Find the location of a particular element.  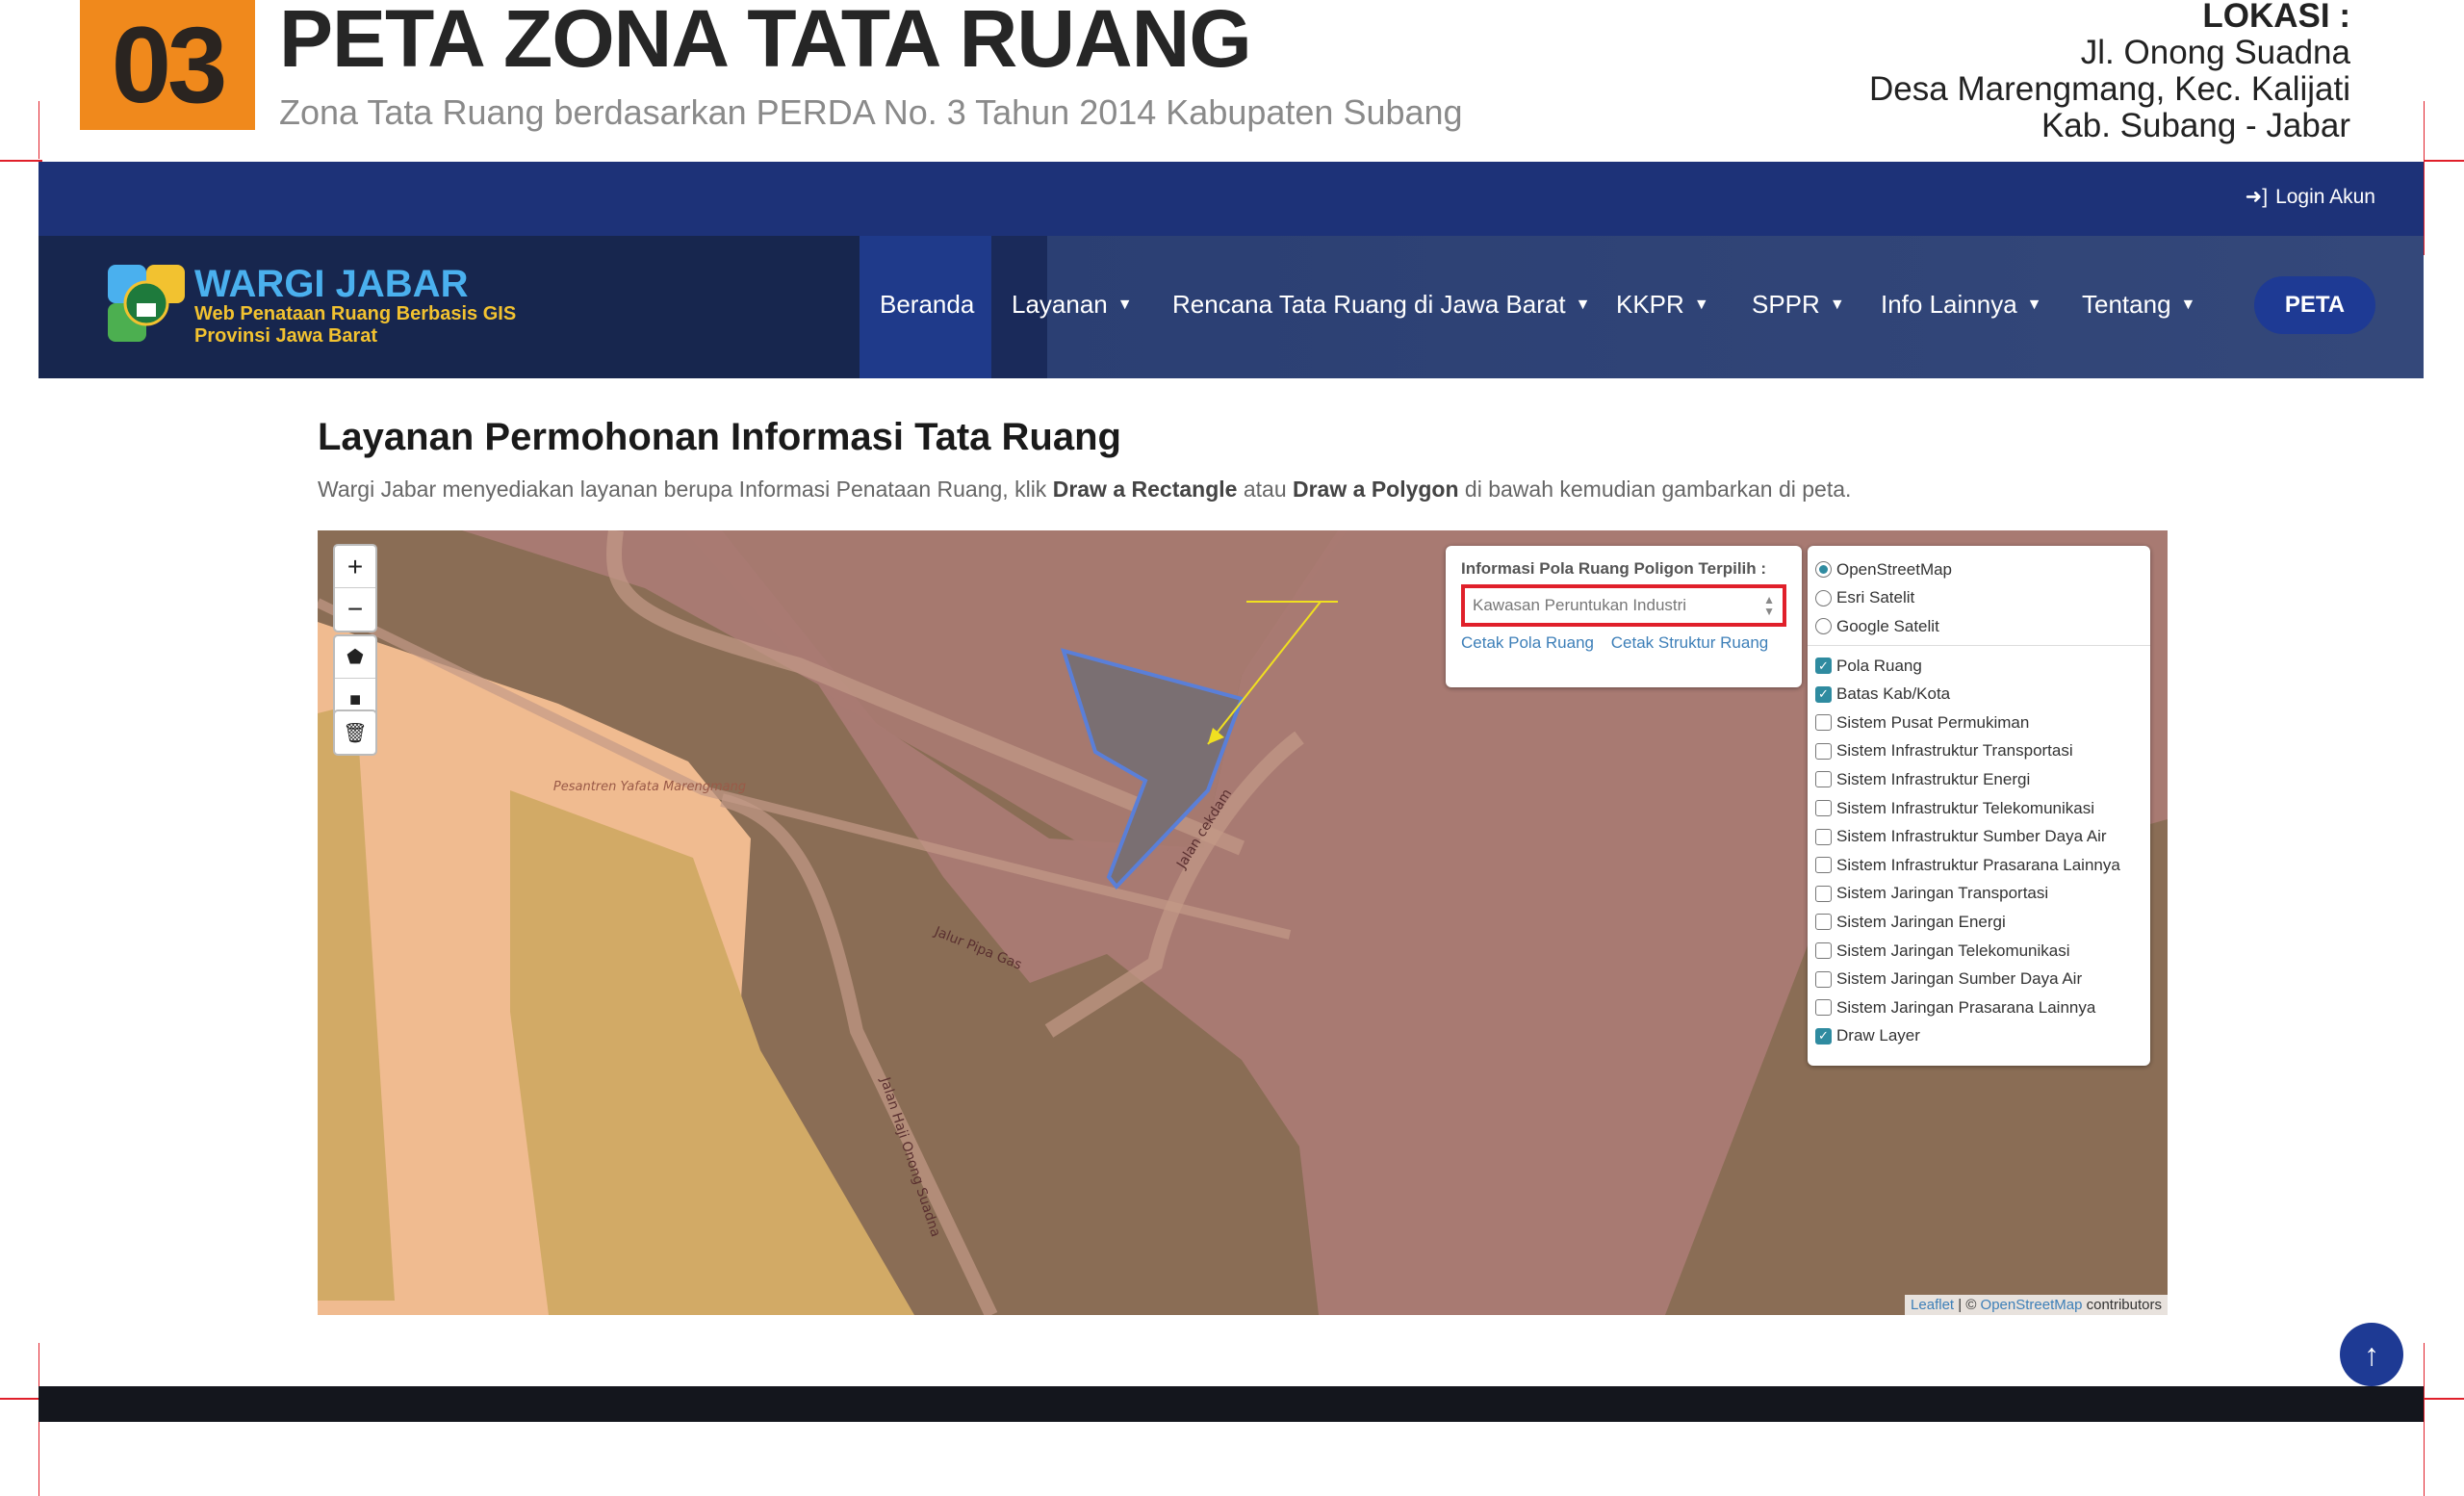

sign-in-icon: ➜] is located at coordinates (2257, 197).